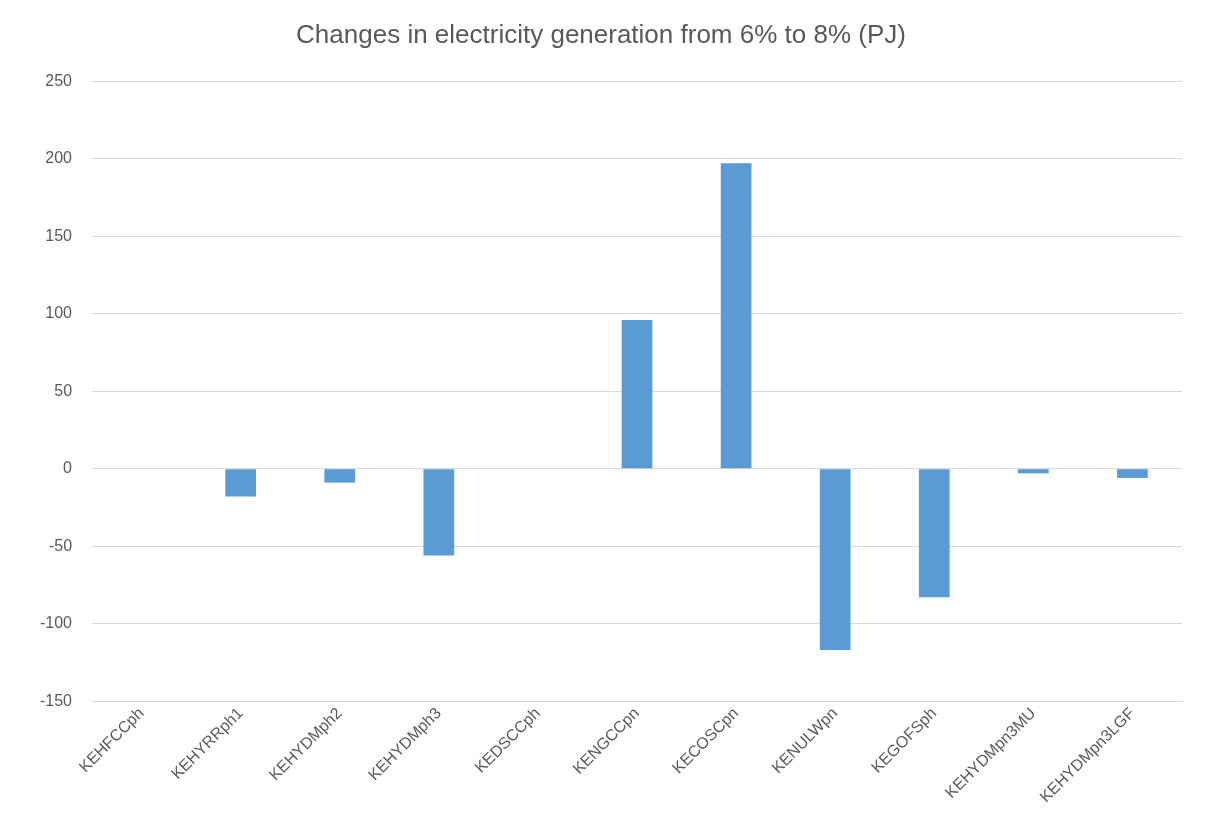 The width and height of the screenshot is (1212, 820). What do you see at coordinates (56, 700) in the screenshot?
I see `y-tick-label: -150` at bounding box center [56, 700].